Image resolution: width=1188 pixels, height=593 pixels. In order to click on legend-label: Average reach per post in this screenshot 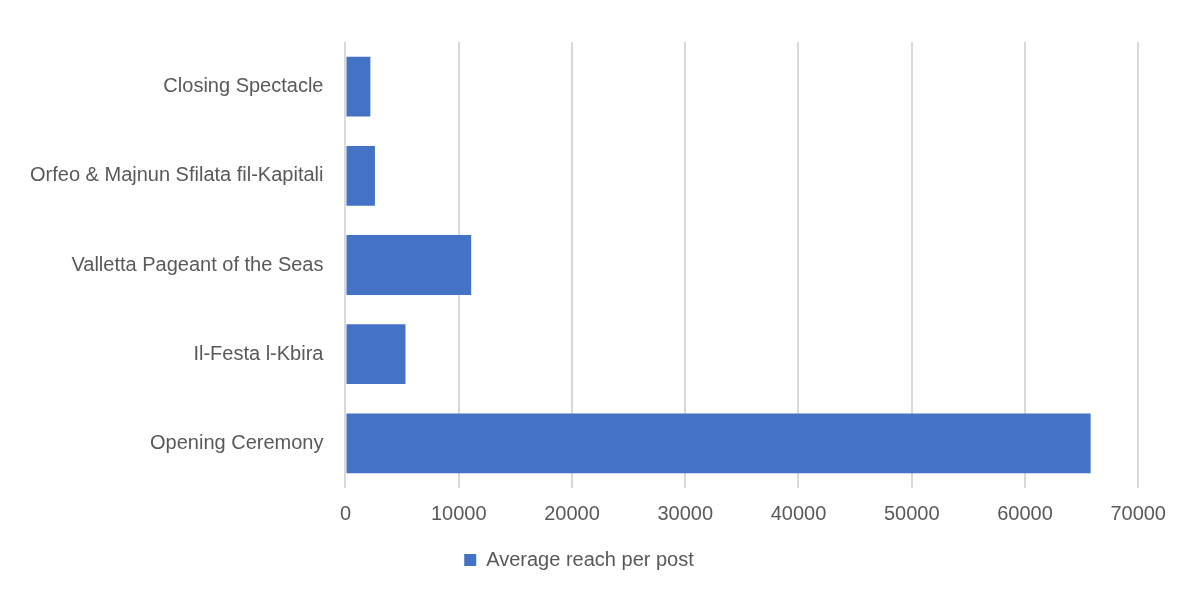, I will do `click(590, 558)`.